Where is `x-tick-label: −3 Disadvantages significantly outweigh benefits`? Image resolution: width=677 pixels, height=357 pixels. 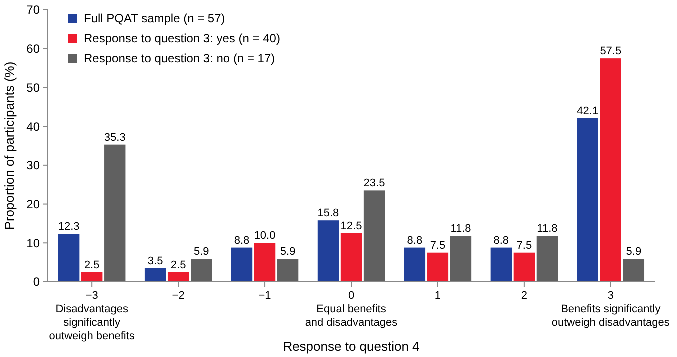 x-tick-label: −3 Disadvantages significantly outweigh benefits is located at coordinates (92, 316).